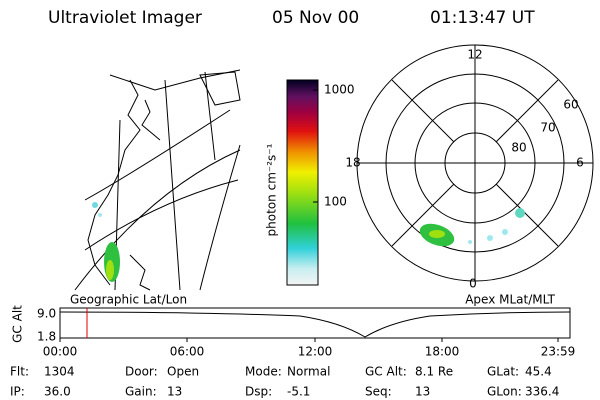 This screenshot has height=400, width=600. I want to click on info-label: Gain:, so click(141, 392).